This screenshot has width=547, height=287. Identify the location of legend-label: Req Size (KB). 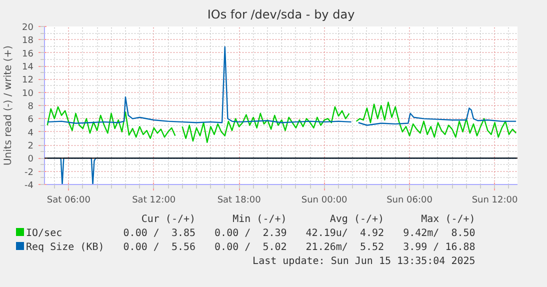
(65, 248).